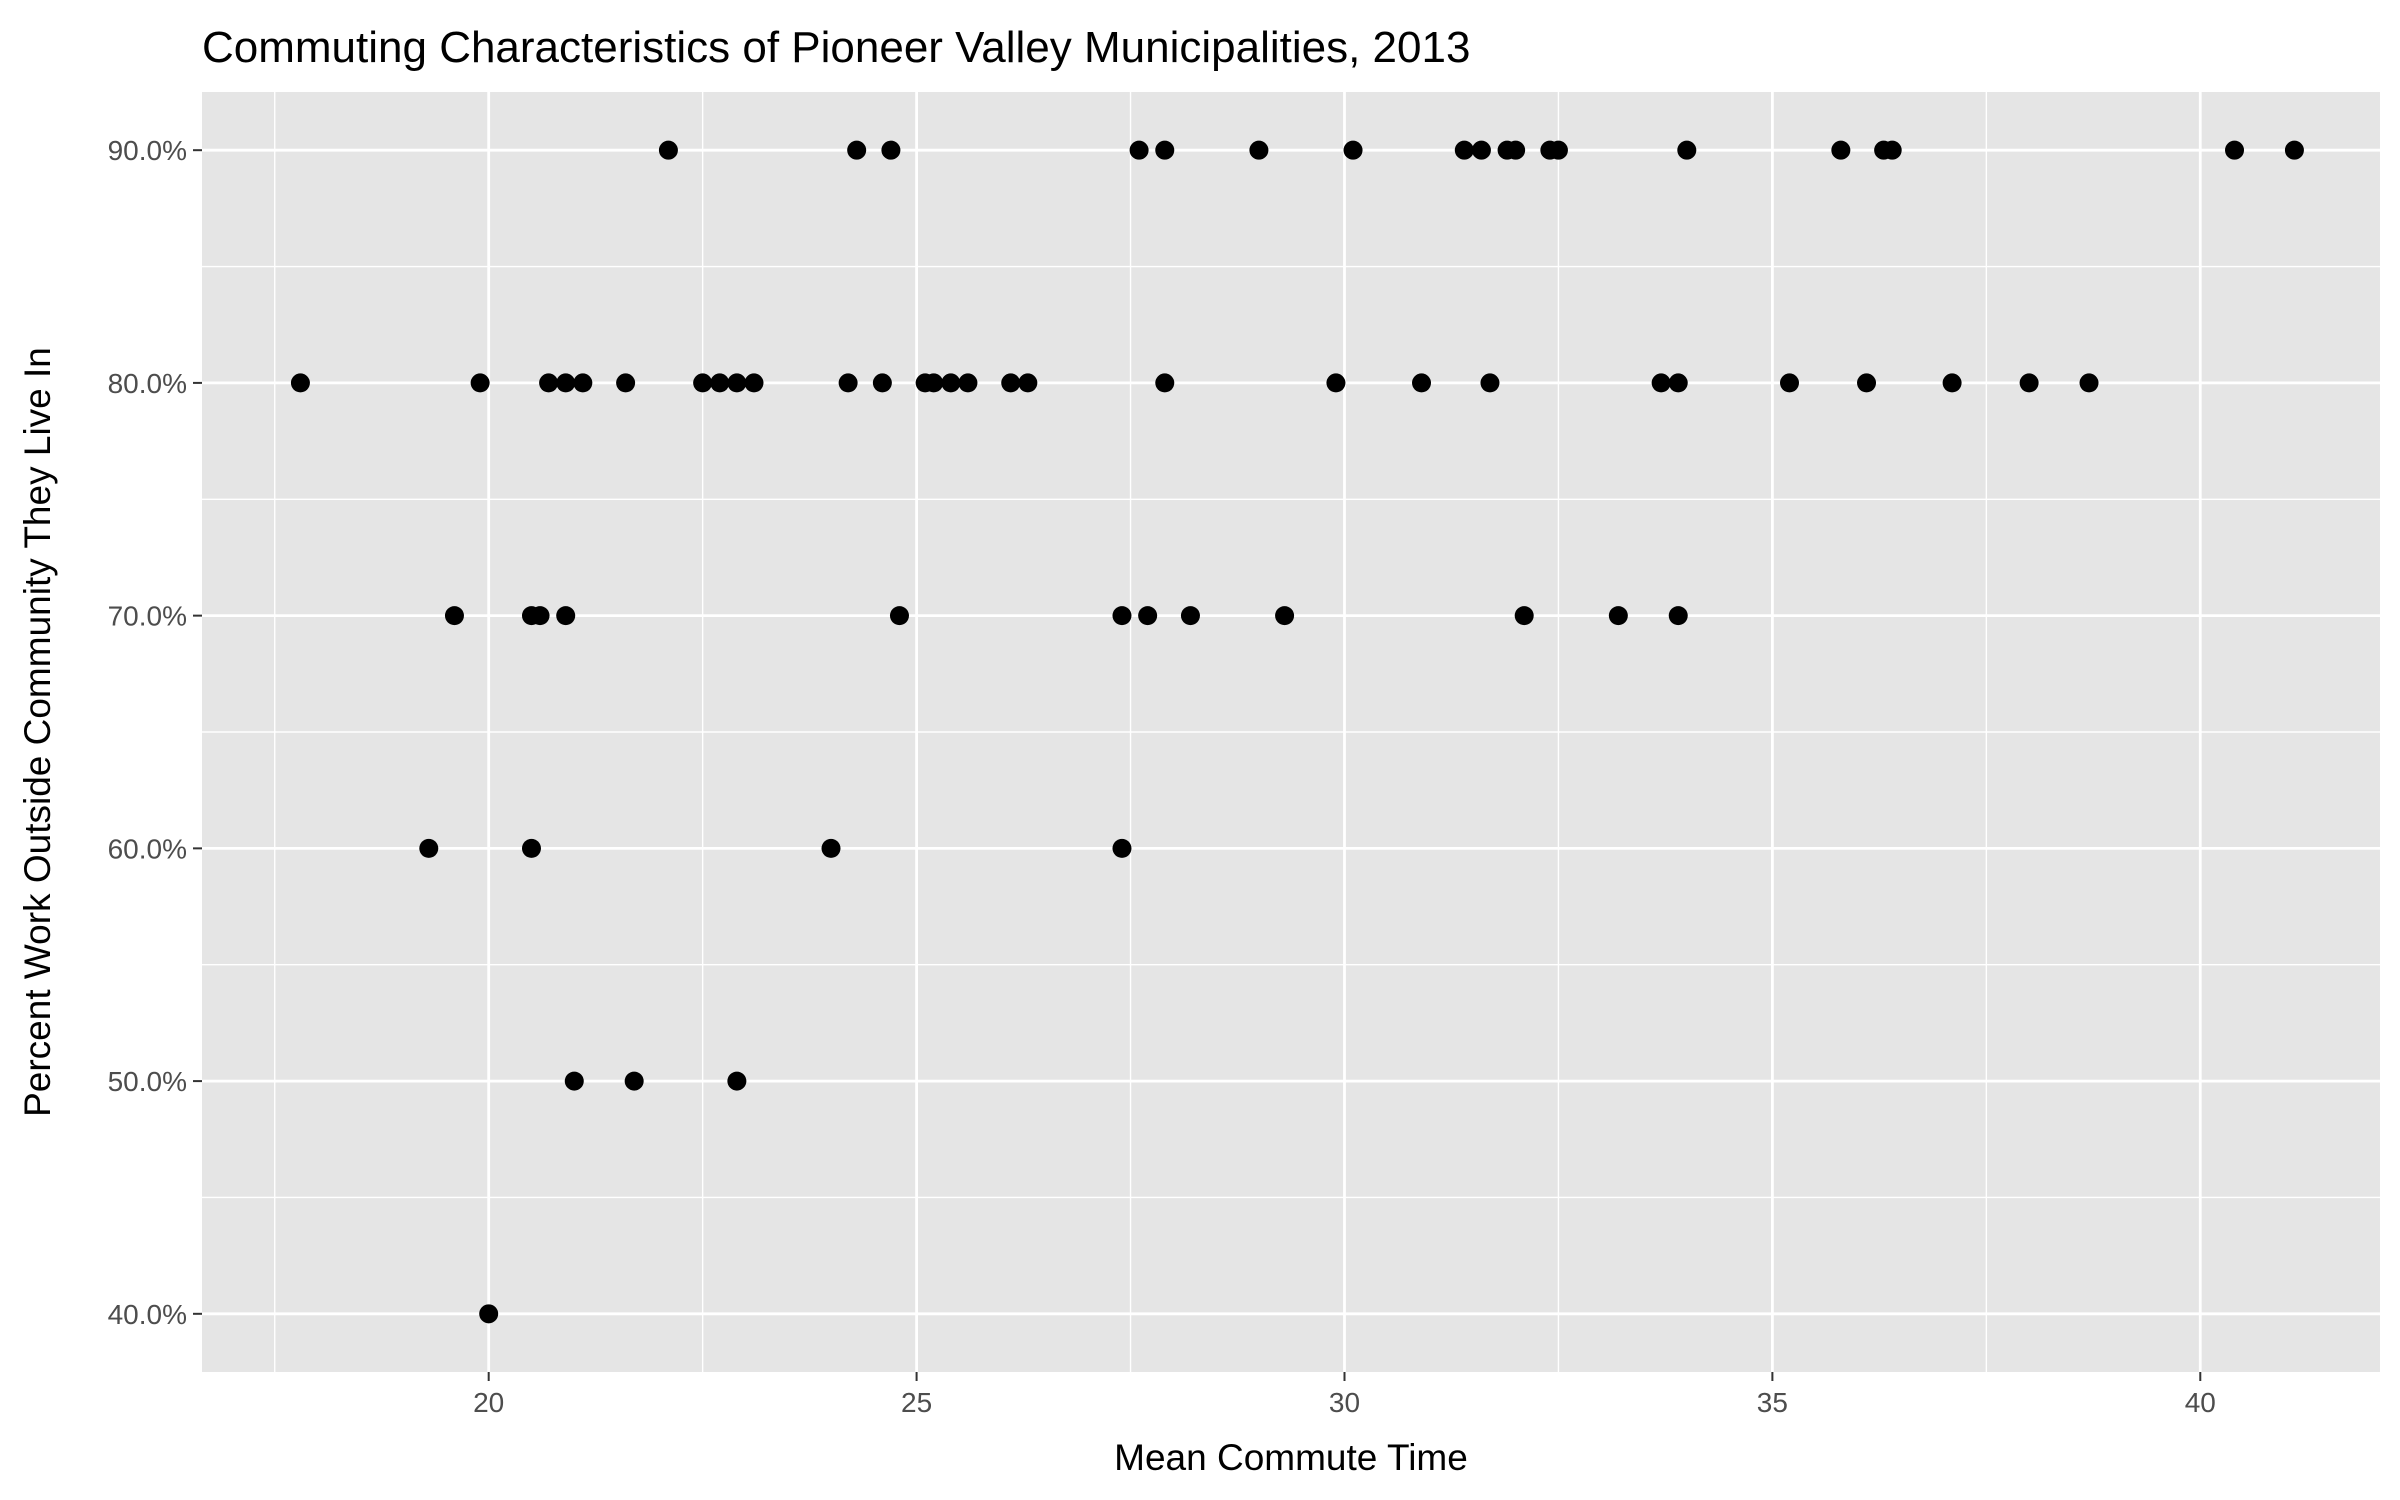 This screenshot has width=2400, height=1500. Describe the element at coordinates (488, 1402) in the screenshot. I see `x-tick-label: 20` at that location.